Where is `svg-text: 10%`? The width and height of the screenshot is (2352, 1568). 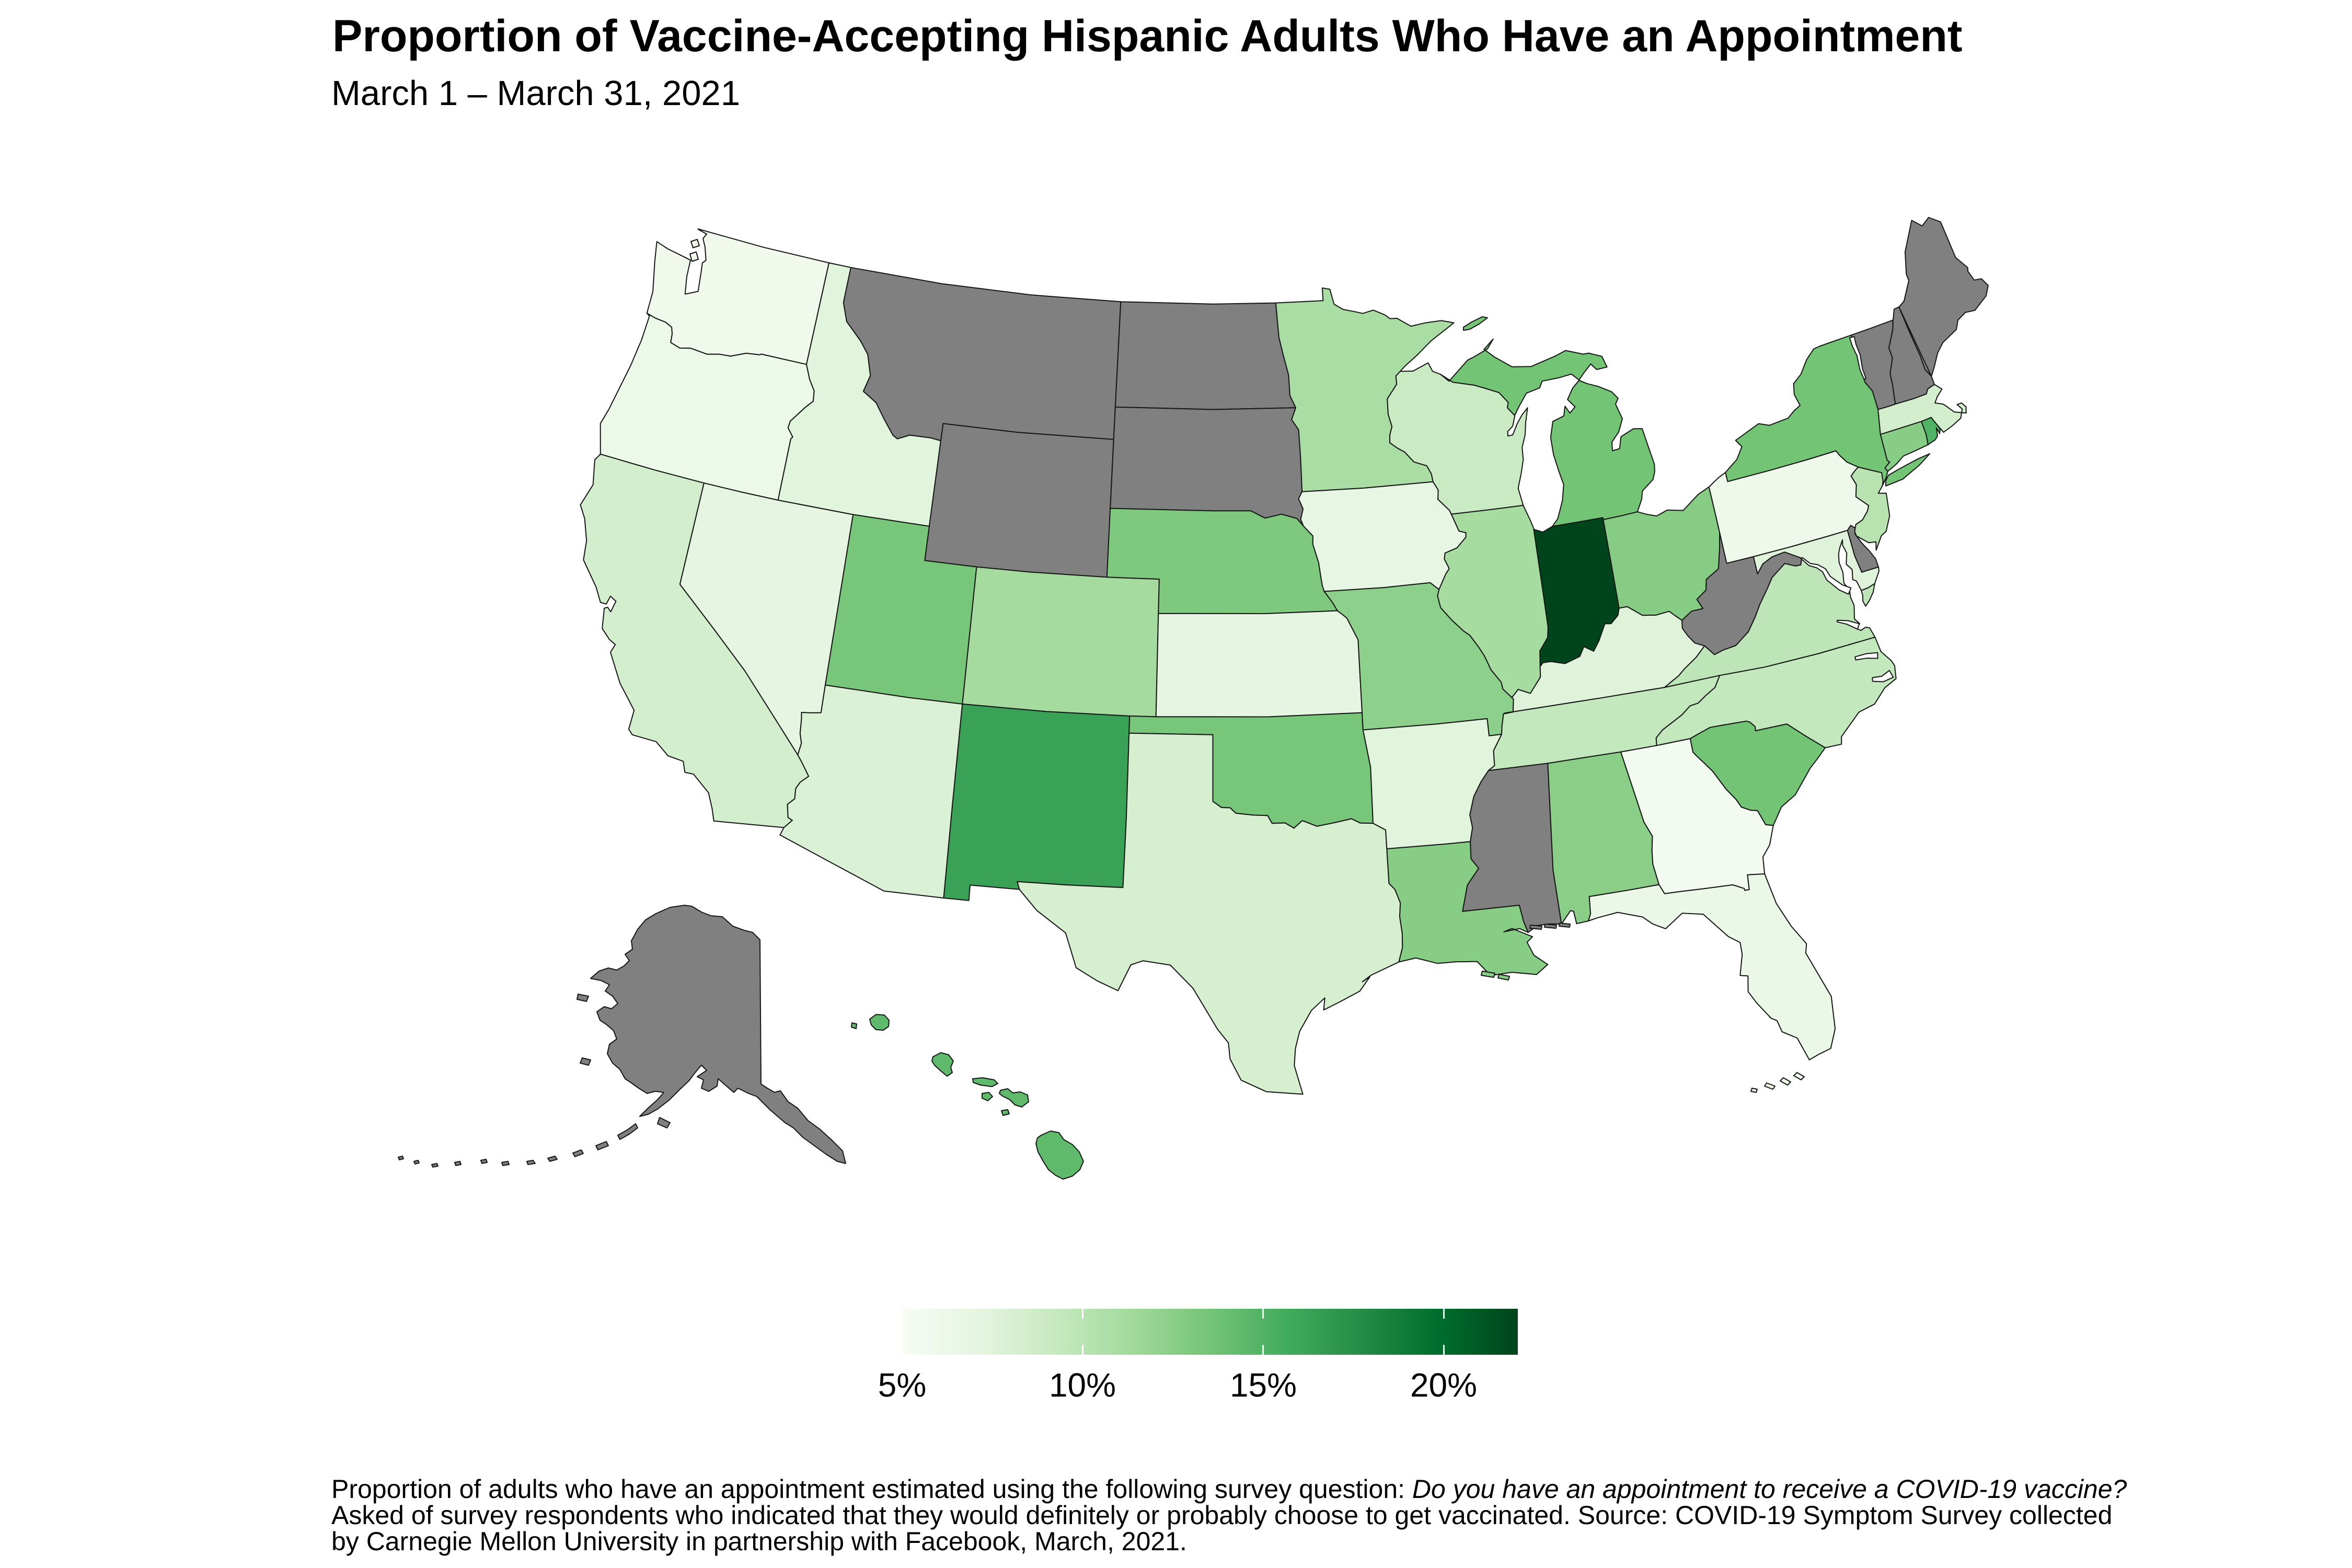 svg-text: 10% is located at coordinates (1082, 1385).